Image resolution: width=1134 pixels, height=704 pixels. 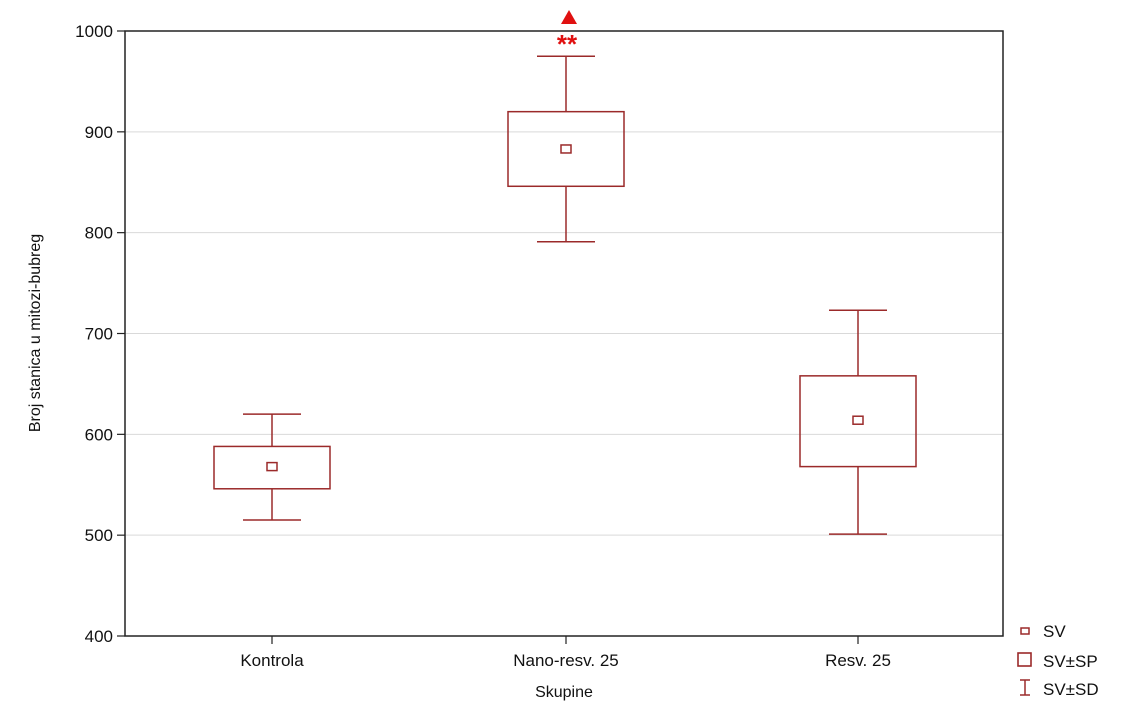 What do you see at coordinates (99, 535) in the screenshot?
I see `y-tick-label: 500` at bounding box center [99, 535].